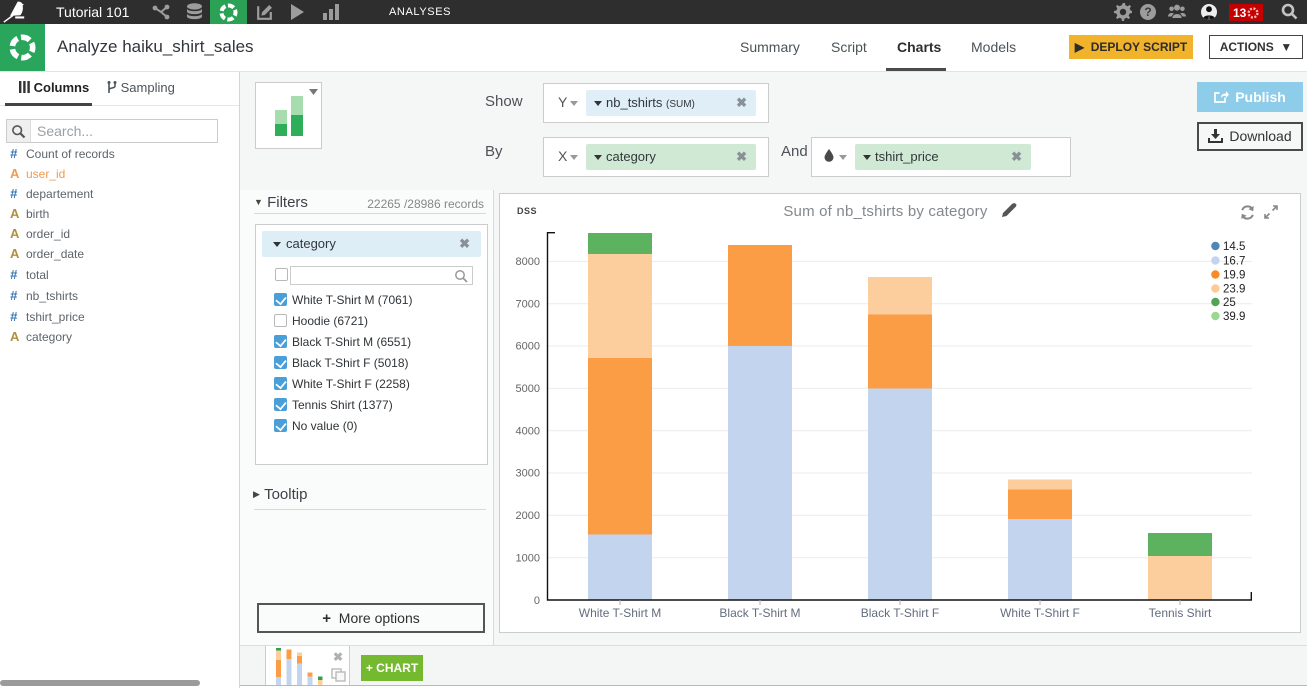 The height and width of the screenshot is (688, 1307). Describe the element at coordinates (528, 305) in the screenshot. I see `svg-text: 7000` at that location.